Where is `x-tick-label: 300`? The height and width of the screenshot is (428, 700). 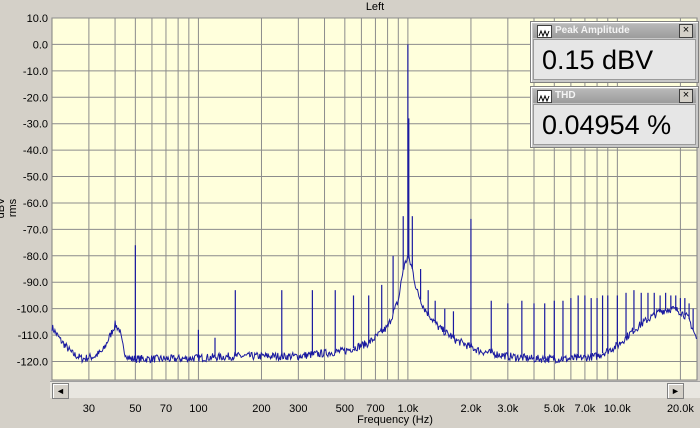
x-tick-label: 300 is located at coordinates (298, 409).